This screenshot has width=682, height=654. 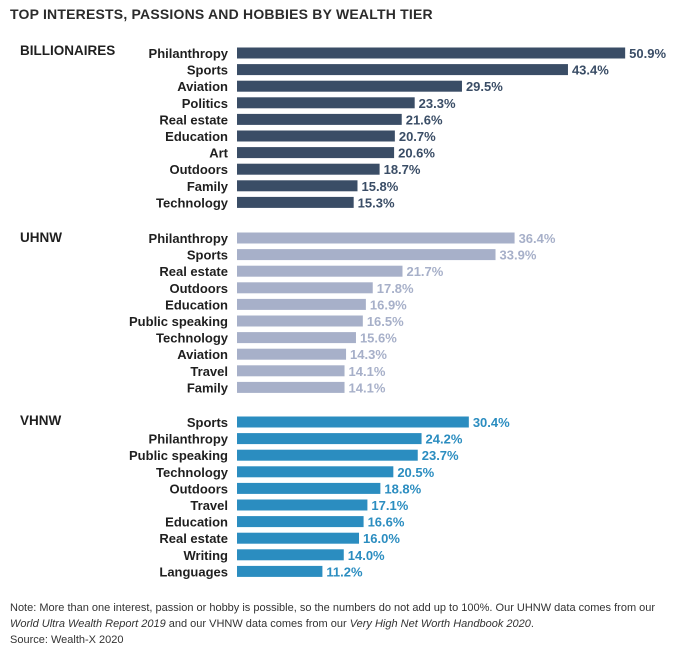 What do you see at coordinates (292, 354) in the screenshot?
I see `uhnw-bar-aviation` at bounding box center [292, 354].